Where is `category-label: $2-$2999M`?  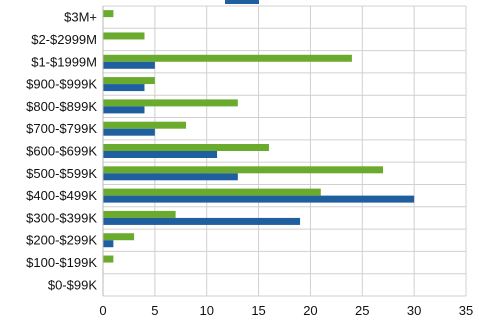 category-label: $2-$2999M is located at coordinates (64, 39).